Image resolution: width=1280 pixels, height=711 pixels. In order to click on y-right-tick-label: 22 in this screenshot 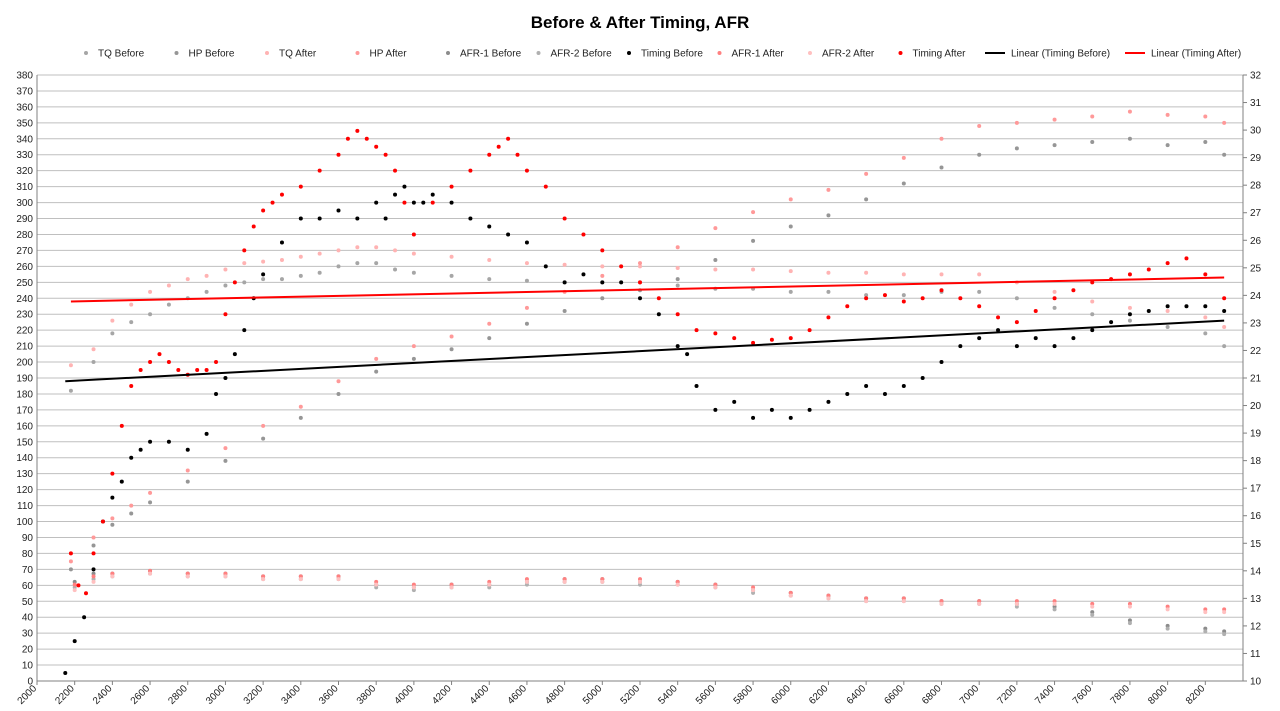, I will do `click(1256, 351)`.